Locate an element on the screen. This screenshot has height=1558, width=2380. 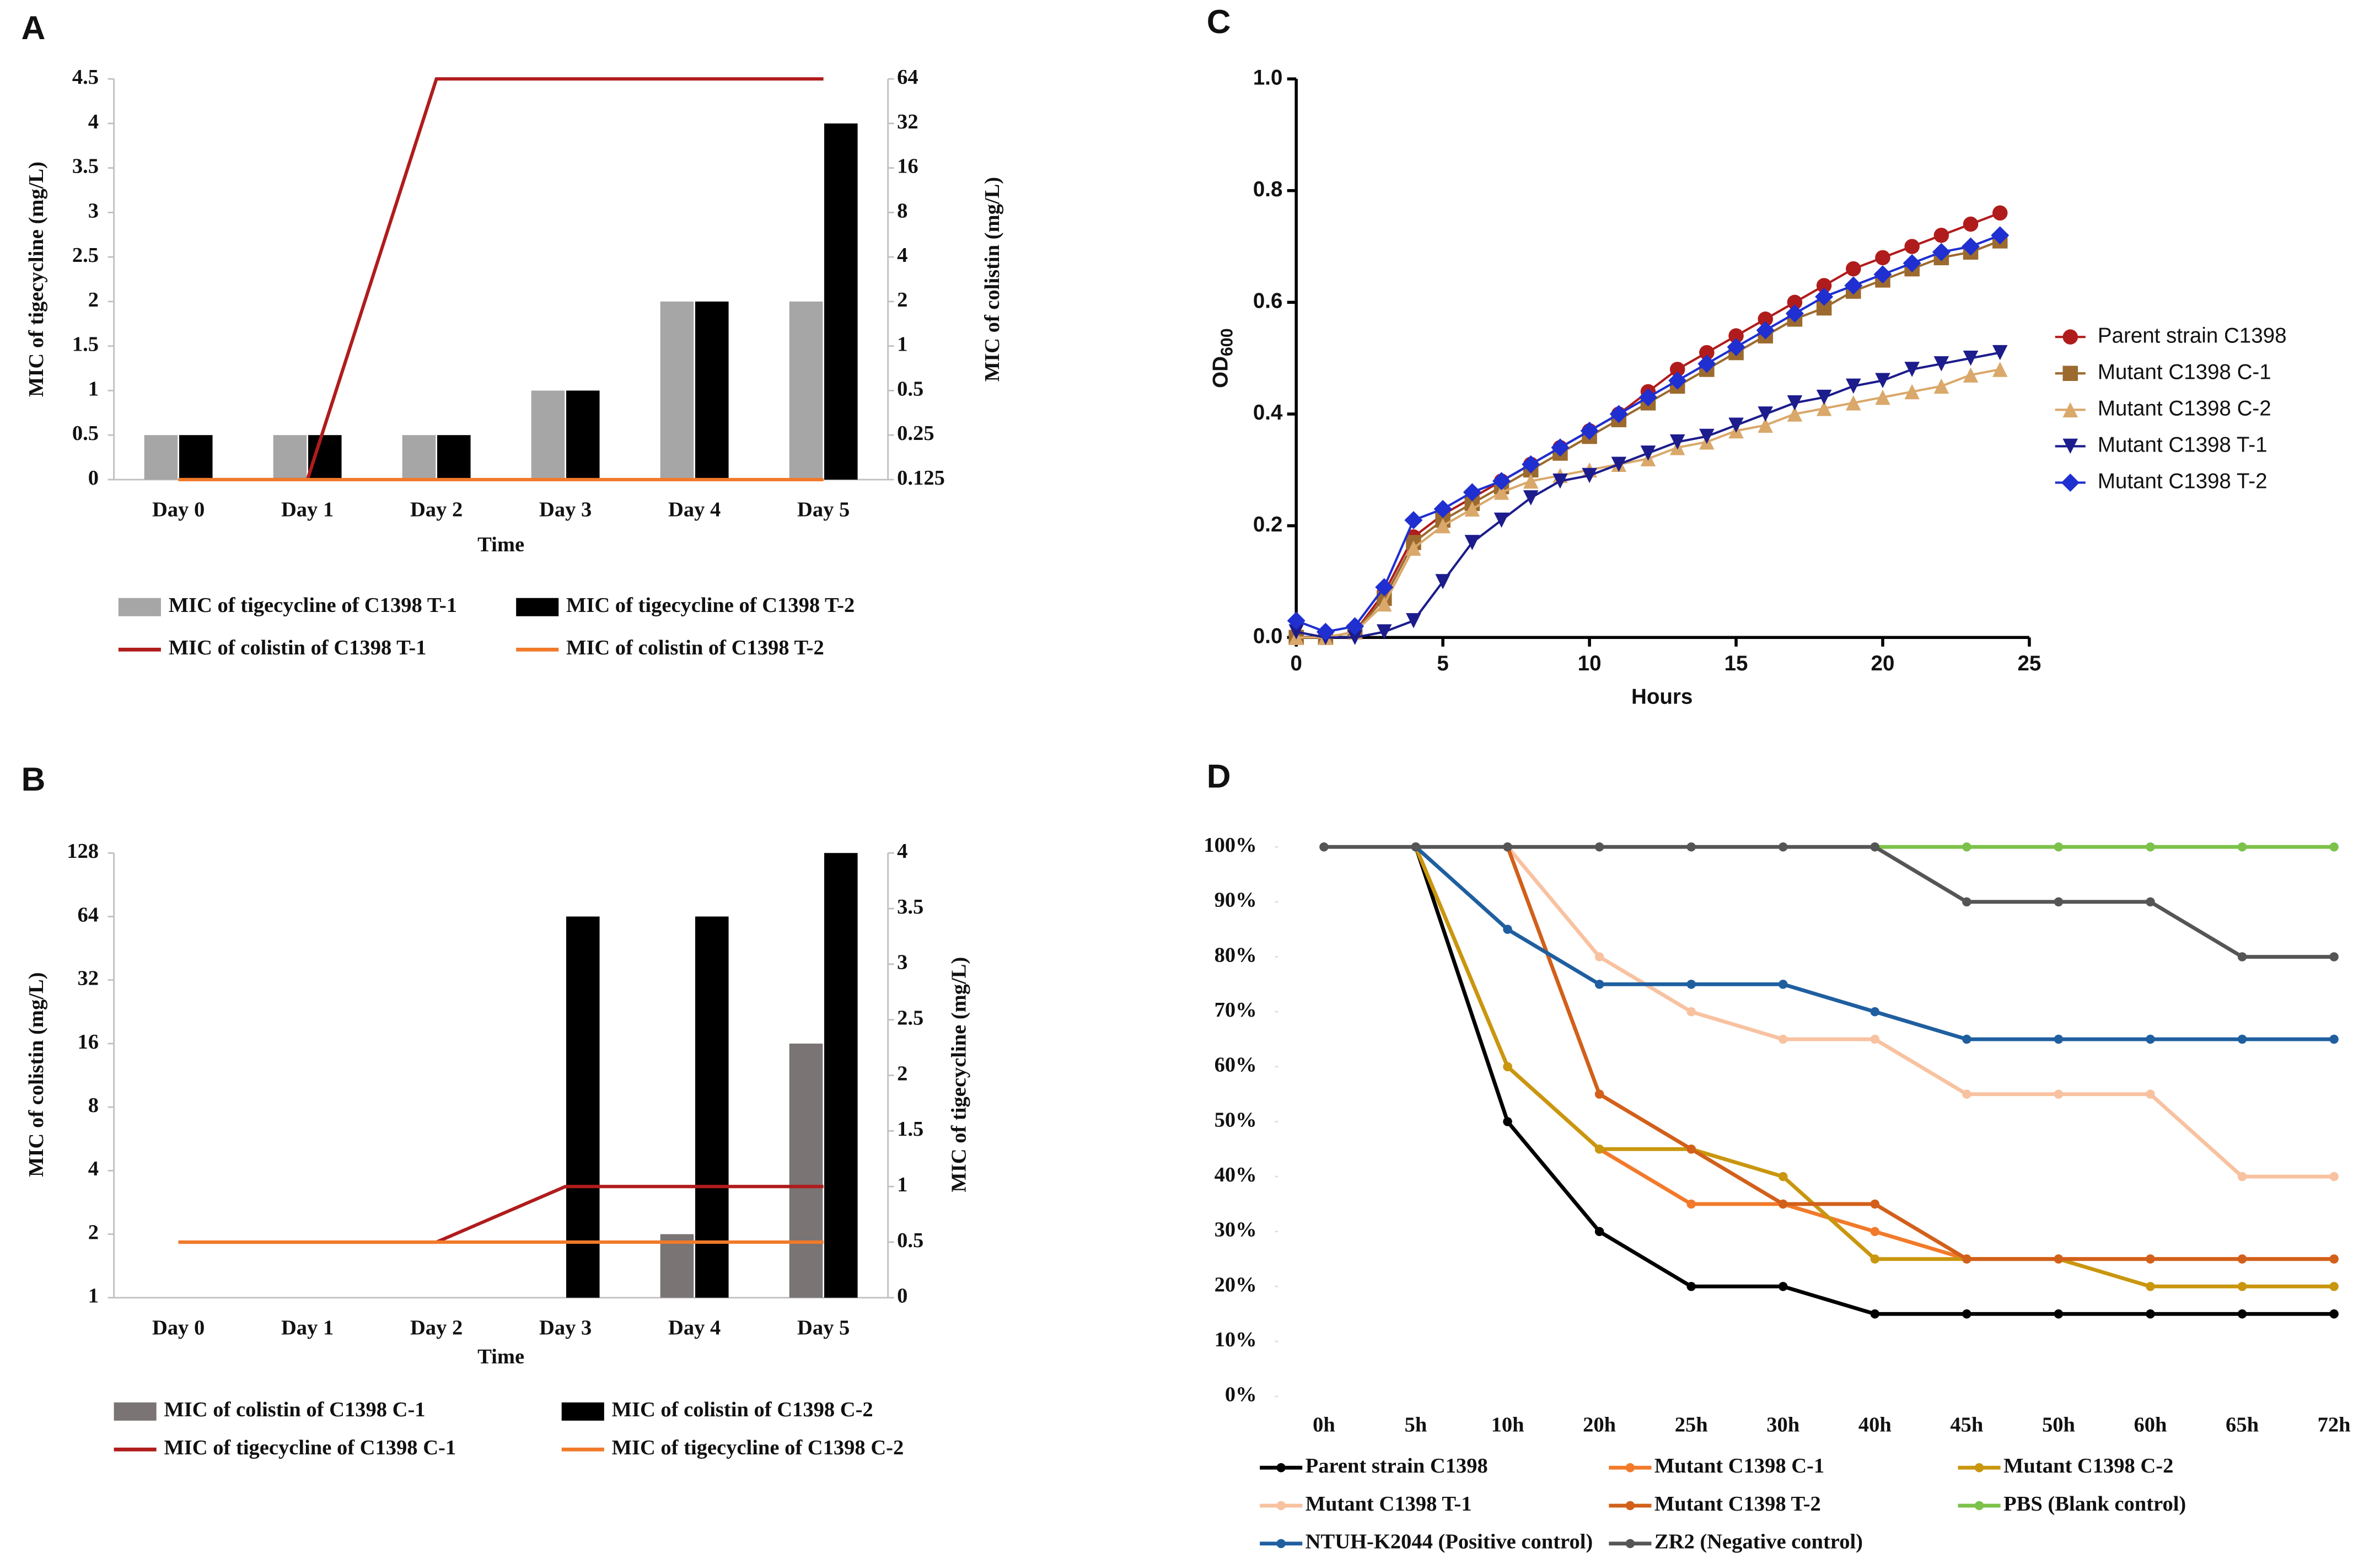
y-axis-label: MIC of colistin (mg/L) is located at coordinates (36, 1074).